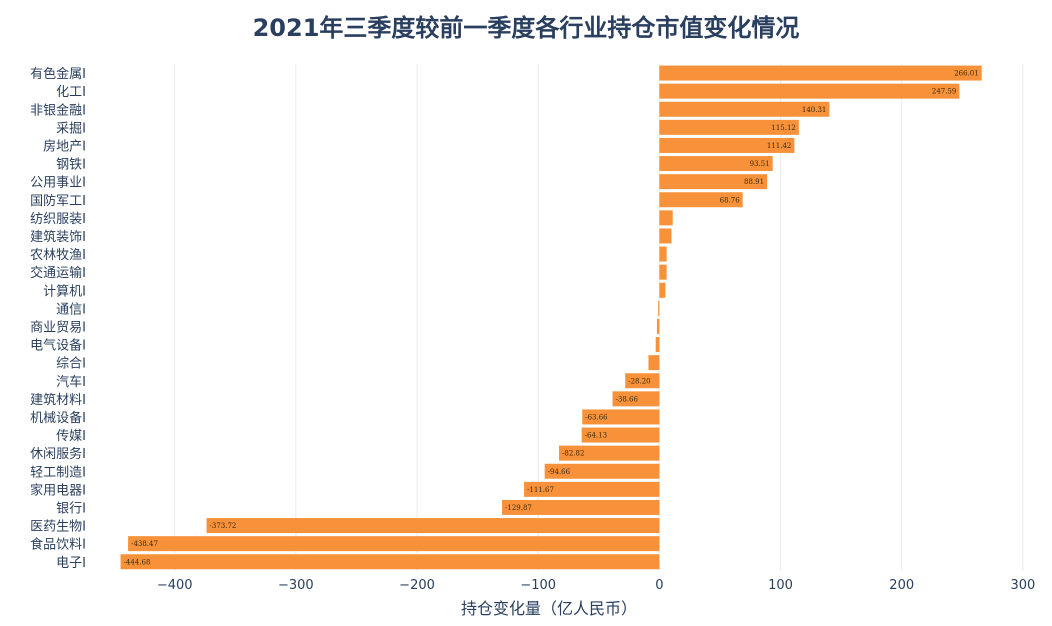 This screenshot has width=1052, height=626. Describe the element at coordinates (58, 418) in the screenshot. I see `category-label: 机械设备I` at that location.